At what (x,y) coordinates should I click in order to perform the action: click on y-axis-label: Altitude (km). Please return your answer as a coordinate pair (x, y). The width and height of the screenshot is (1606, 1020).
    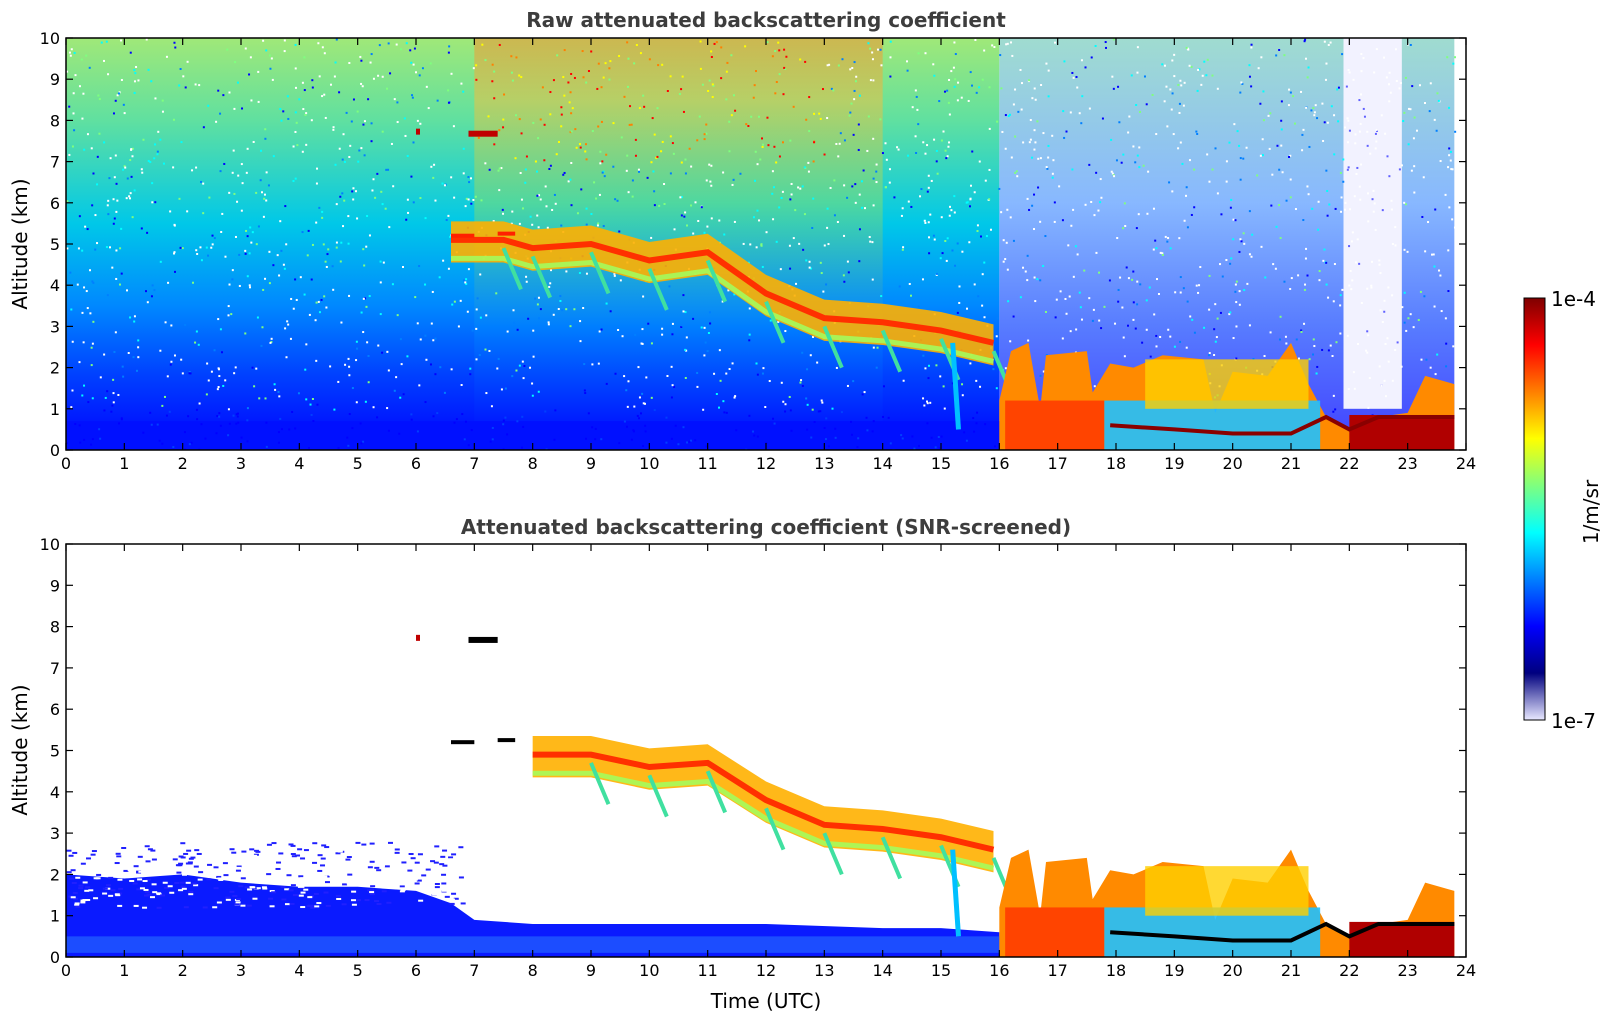
    Looking at the image, I should click on (20, 749).